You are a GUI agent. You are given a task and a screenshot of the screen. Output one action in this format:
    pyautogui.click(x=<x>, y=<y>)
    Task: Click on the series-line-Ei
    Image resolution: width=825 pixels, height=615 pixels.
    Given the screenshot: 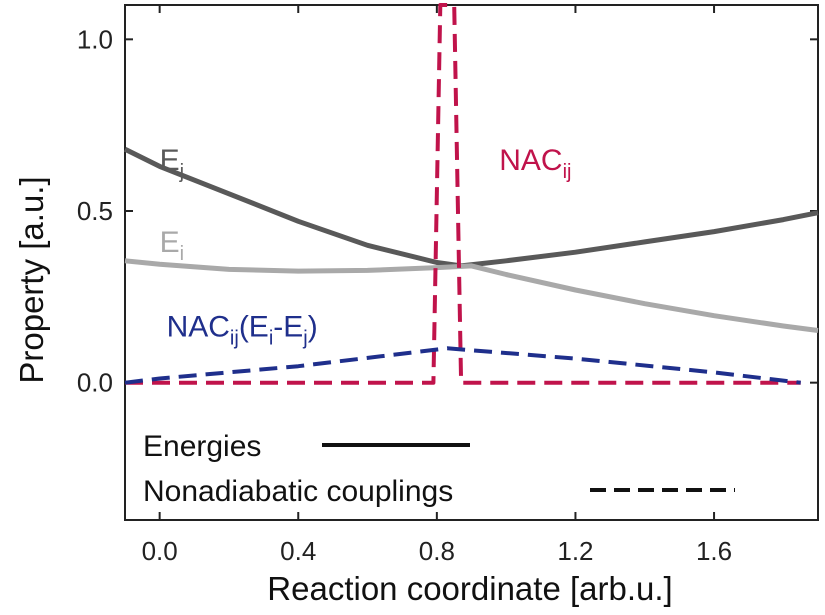 What is the action you would take?
    pyautogui.click(x=471, y=295)
    